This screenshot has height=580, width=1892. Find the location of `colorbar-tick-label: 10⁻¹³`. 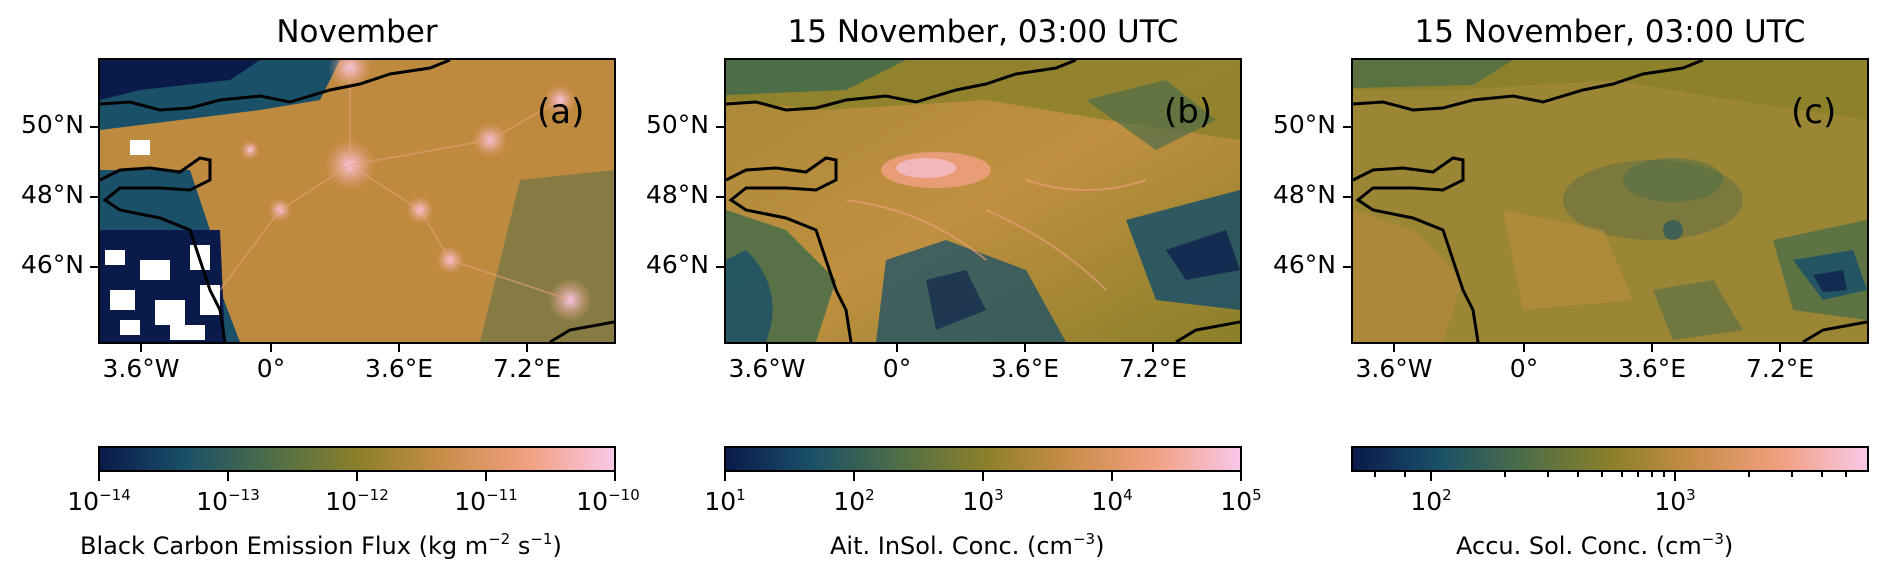

colorbar-tick-label: 10⁻¹³ is located at coordinates (228, 501).